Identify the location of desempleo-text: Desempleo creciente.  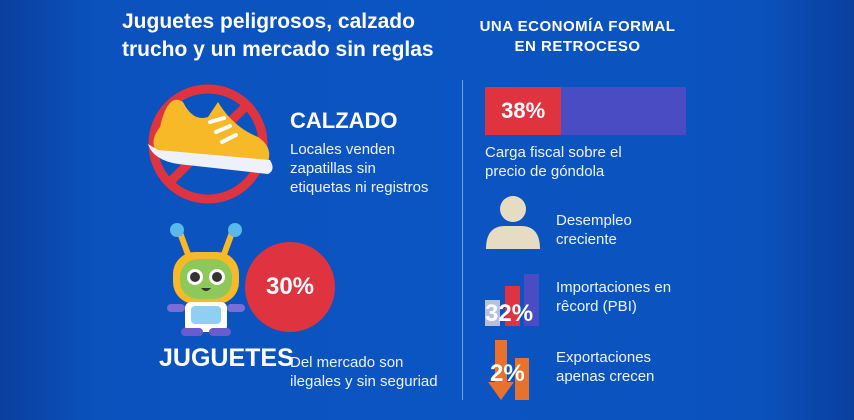
(594, 230).